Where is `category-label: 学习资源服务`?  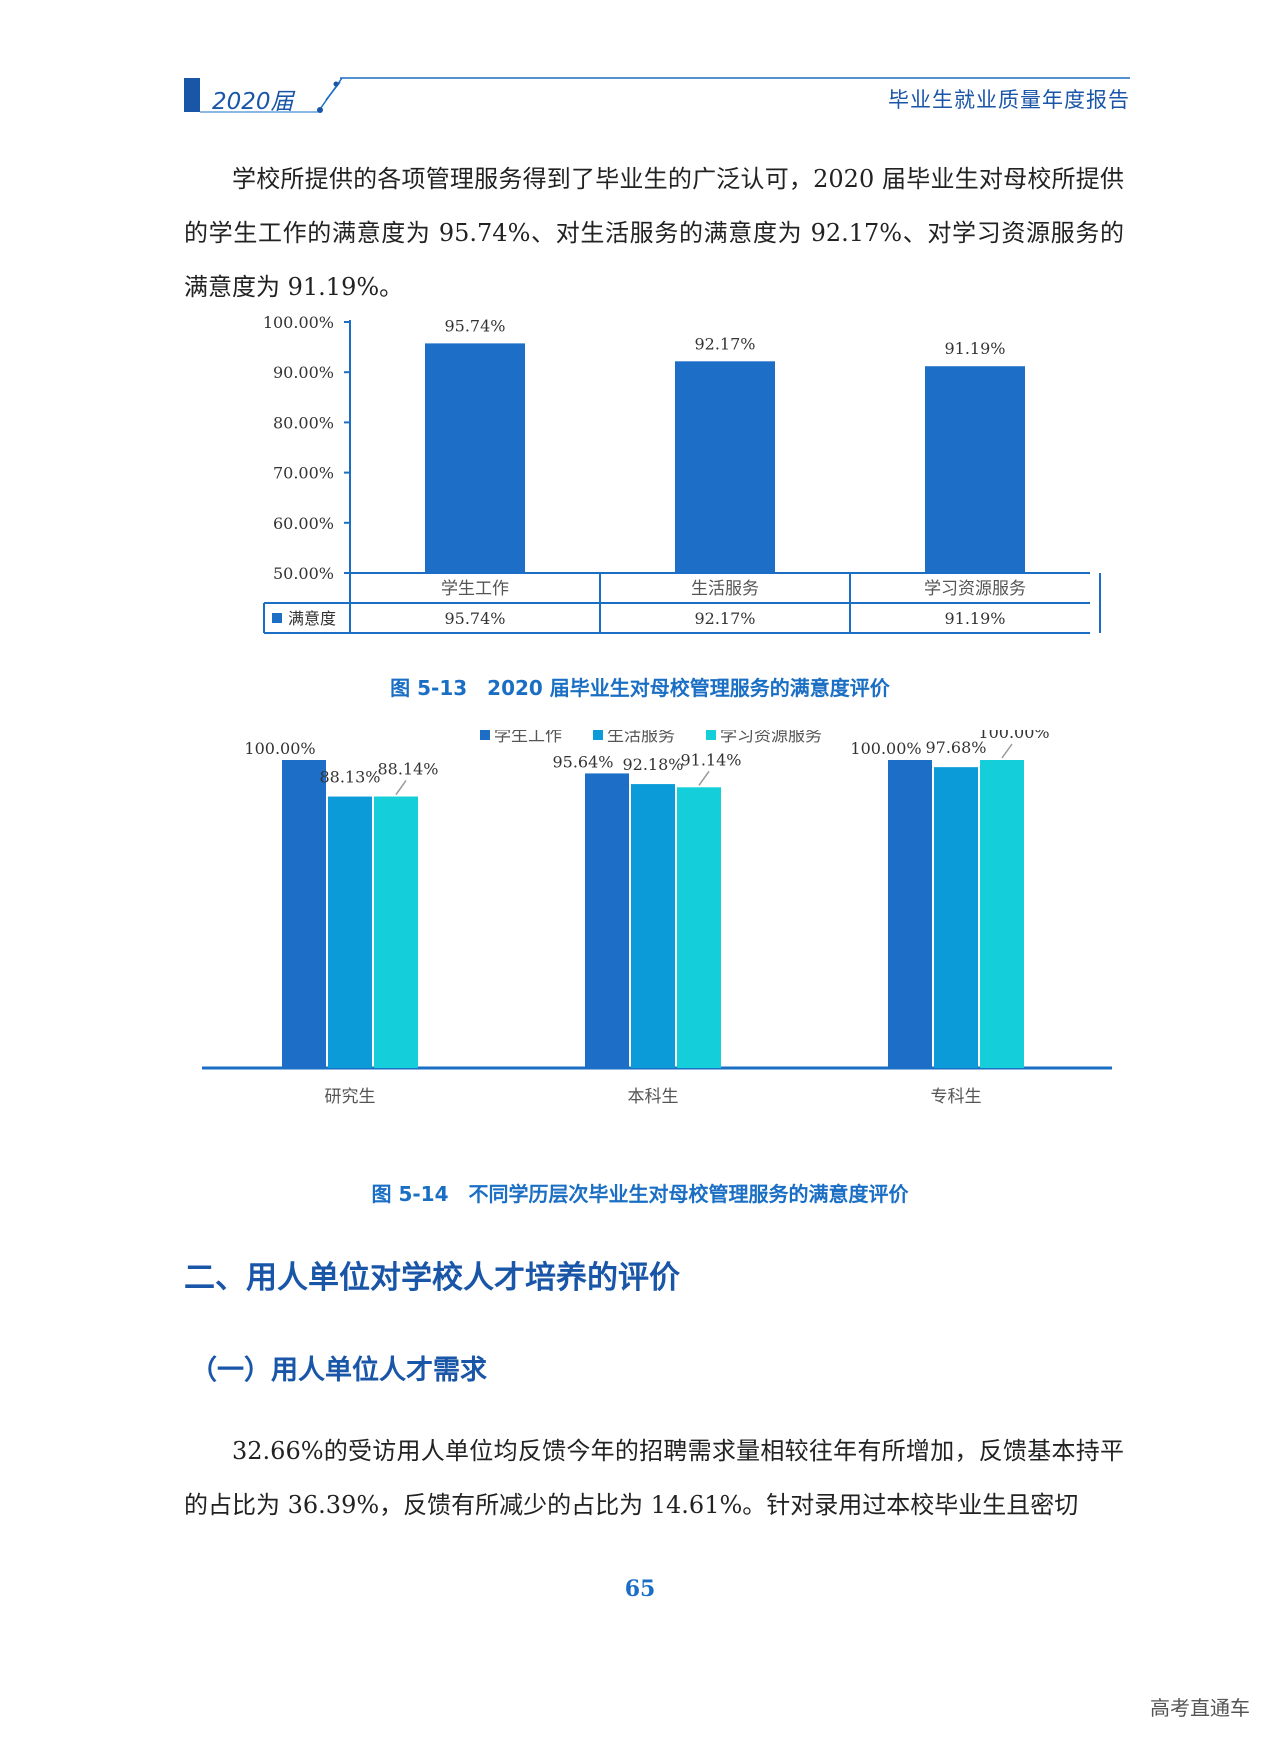
category-label: 学习资源服务 is located at coordinates (975, 589).